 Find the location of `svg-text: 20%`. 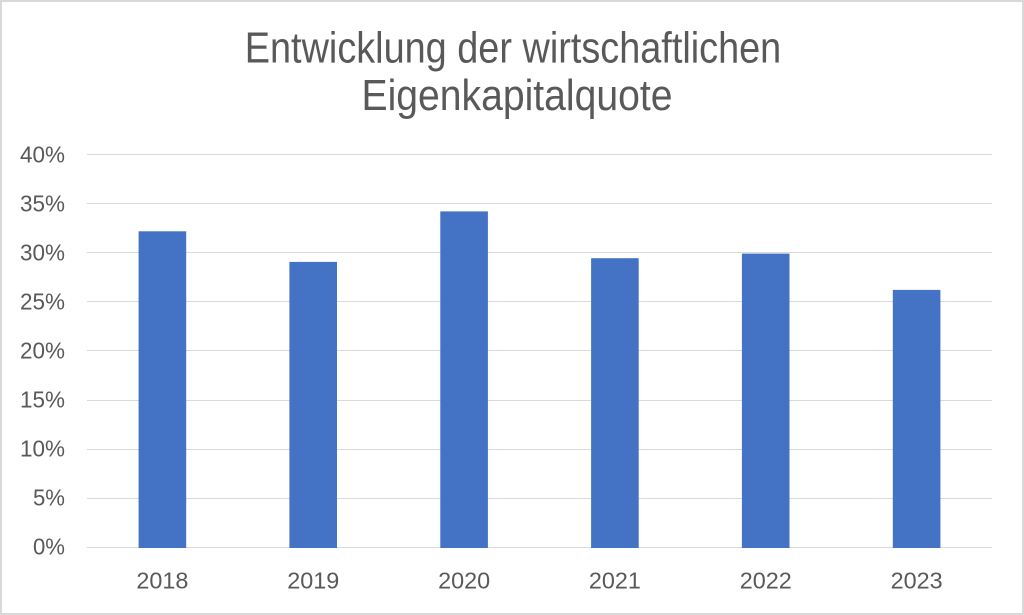

svg-text: 20% is located at coordinates (42, 350).